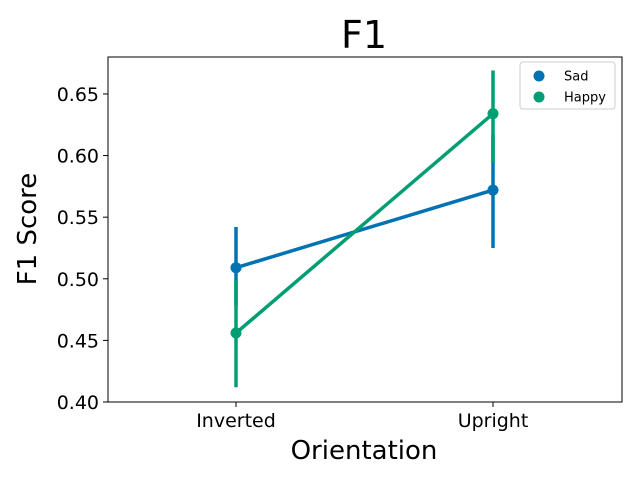 The height and width of the screenshot is (480, 640). I want to click on x-tick-label: Inverted, so click(236, 421).